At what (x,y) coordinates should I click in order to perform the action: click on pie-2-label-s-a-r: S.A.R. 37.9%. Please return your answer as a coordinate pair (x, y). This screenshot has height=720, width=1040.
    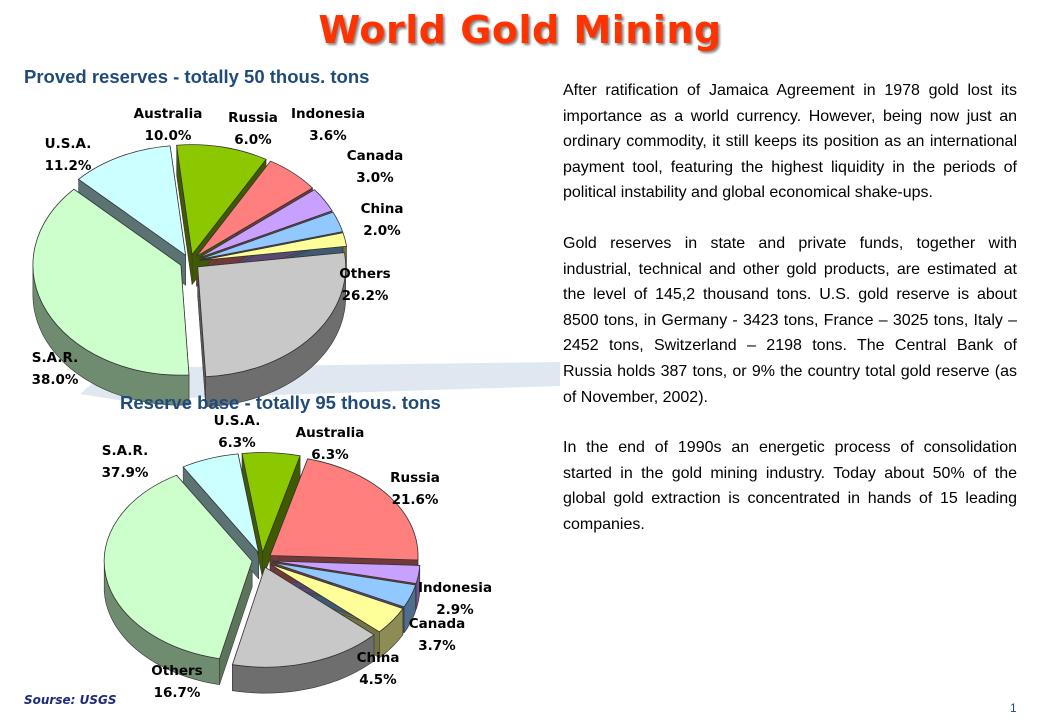
    Looking at the image, I should click on (125, 462).